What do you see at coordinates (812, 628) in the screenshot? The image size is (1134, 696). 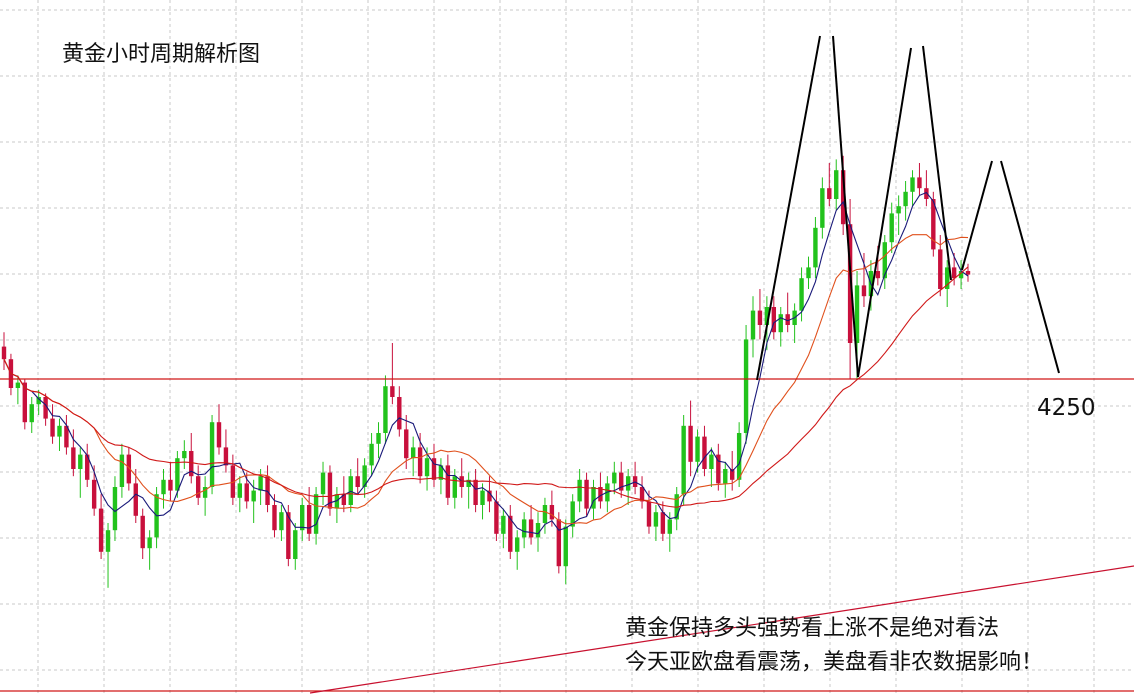 I see `annotation-line-1: 黄金保持多头强势看上涨不是绝对看法` at bounding box center [812, 628].